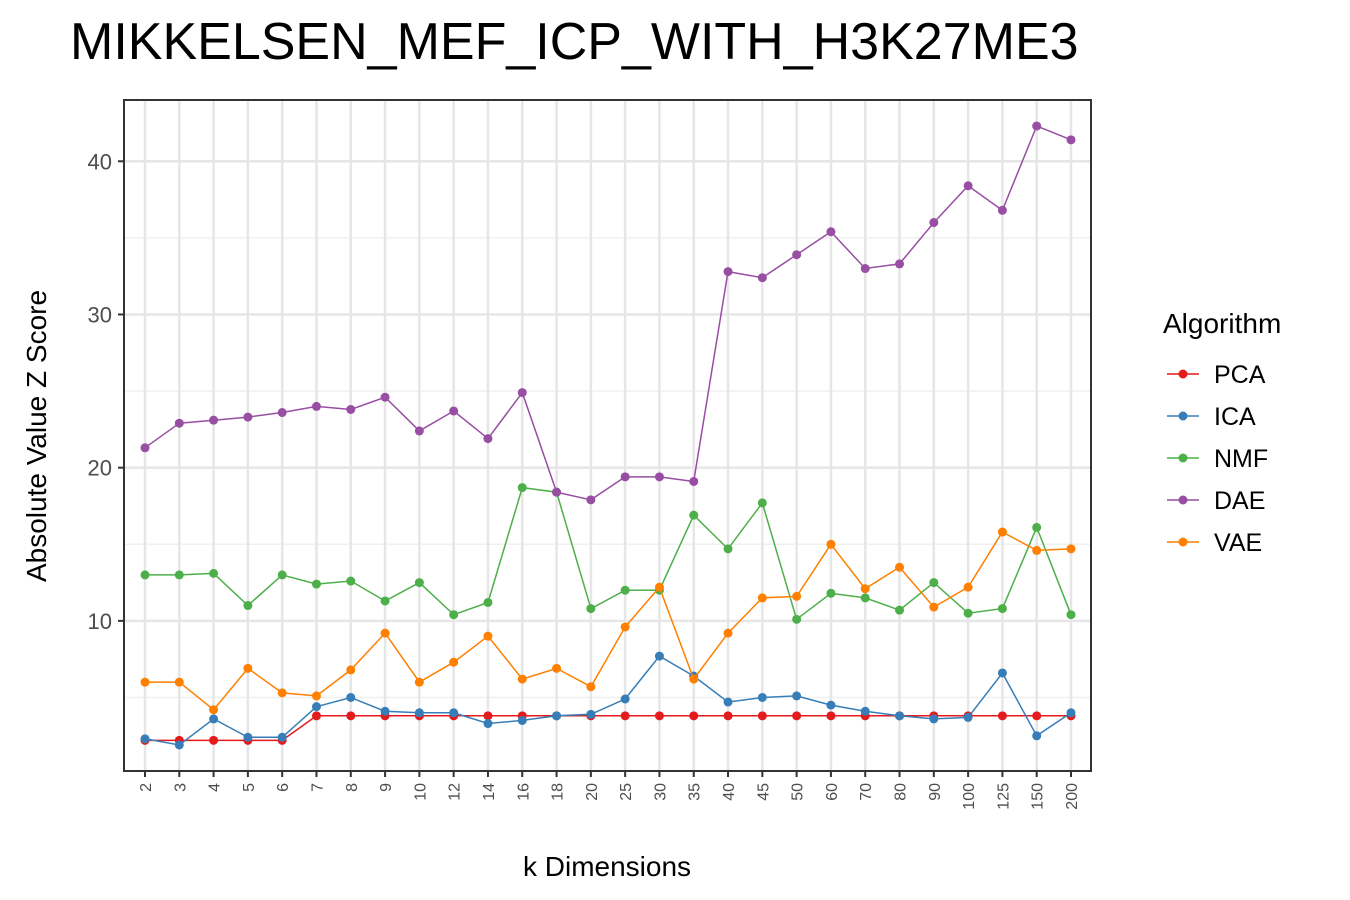  What do you see at coordinates (100, 621) in the screenshot?
I see `y-tick-label: 10` at bounding box center [100, 621].